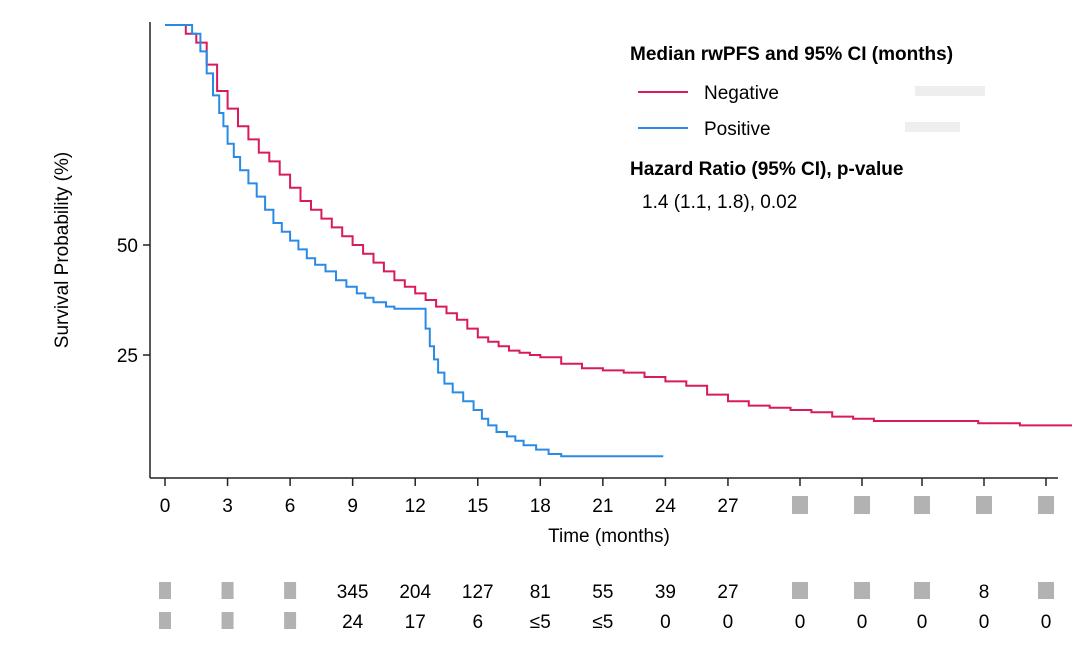 The width and height of the screenshot is (1080, 652). I want to click on x-ticks: 0 3 6 9 12 15 18 21 24 27, so click(449, 497).